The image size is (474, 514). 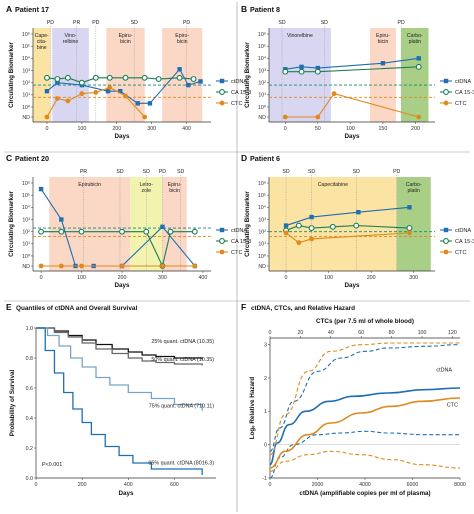 What do you see at coordinates (265, 345) in the screenshot?
I see `y-tick-label: 3` at bounding box center [265, 345].